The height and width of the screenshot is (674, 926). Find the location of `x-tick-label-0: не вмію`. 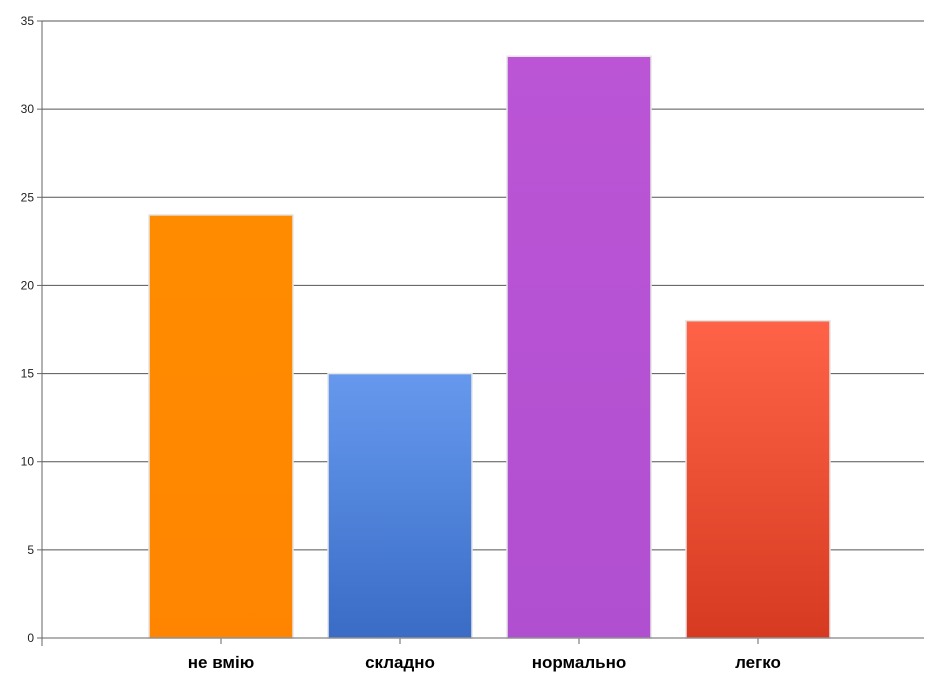

x-tick-label-0: не вмію is located at coordinates (221, 662).